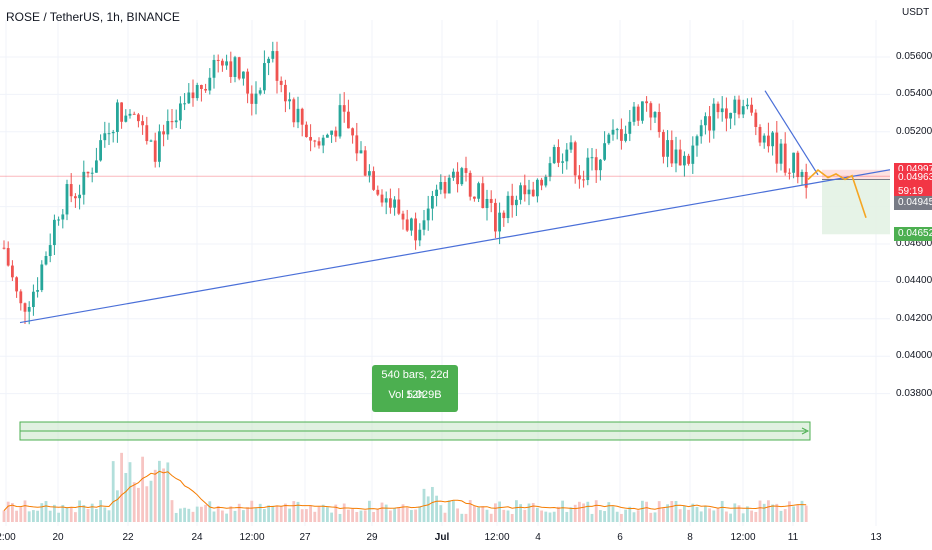 The height and width of the screenshot is (550, 932). I want to click on range-volume: Vol 5.029B, so click(415, 395).